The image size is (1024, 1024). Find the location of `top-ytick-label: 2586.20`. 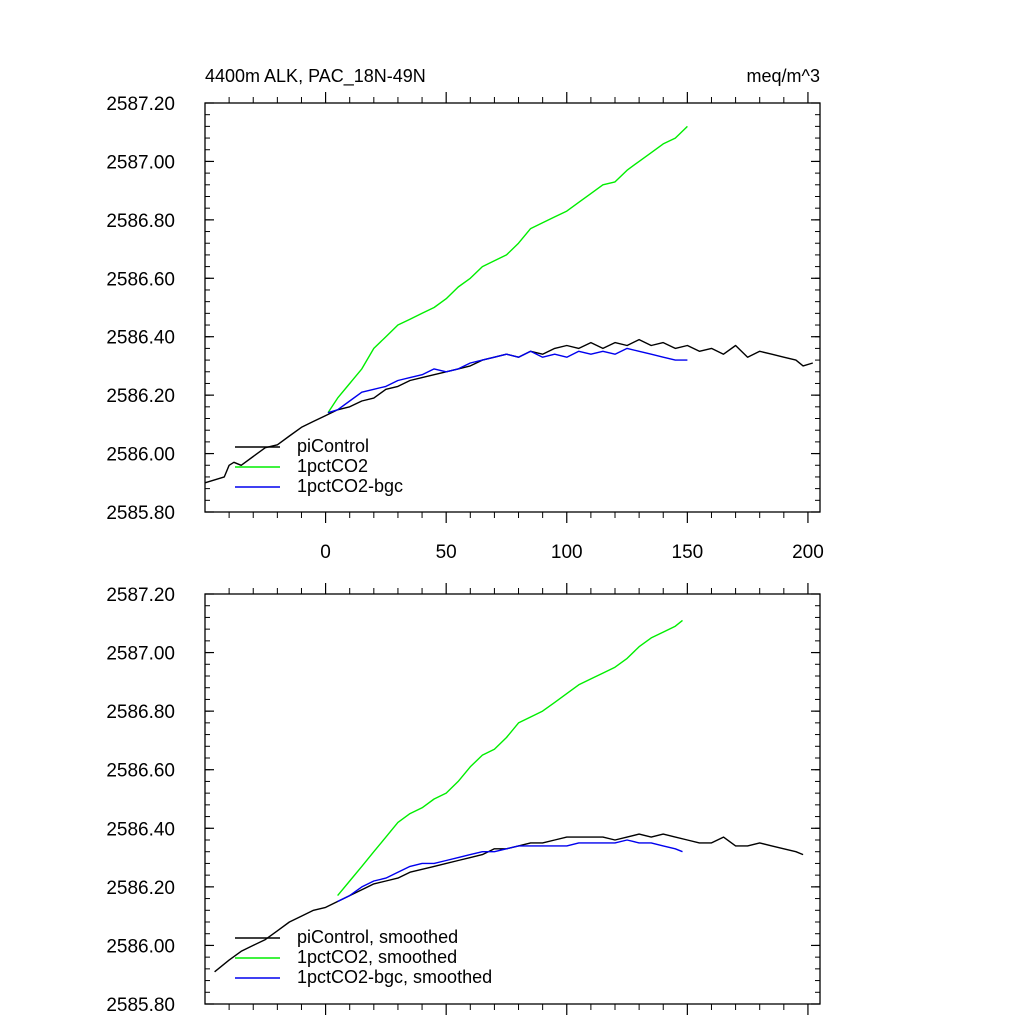

top-ytick-label: 2586.20 is located at coordinates (140, 396).